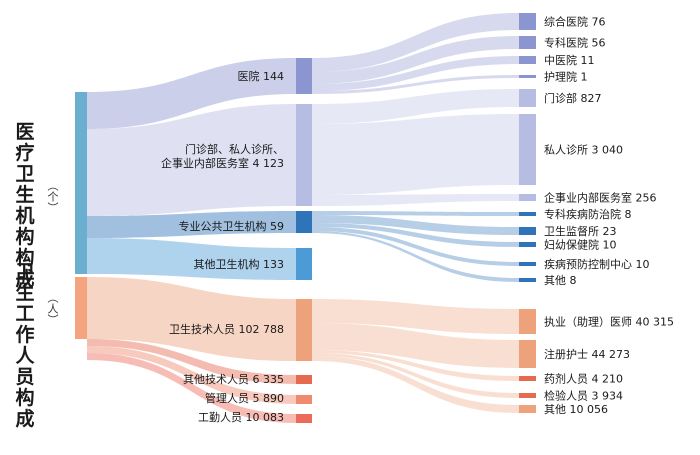 Image resolution: width=700 pixels, height=455 pixels. Describe the element at coordinates (583, 150) in the screenshot. I see `right-label-5: 私人诊所 3 040` at that location.